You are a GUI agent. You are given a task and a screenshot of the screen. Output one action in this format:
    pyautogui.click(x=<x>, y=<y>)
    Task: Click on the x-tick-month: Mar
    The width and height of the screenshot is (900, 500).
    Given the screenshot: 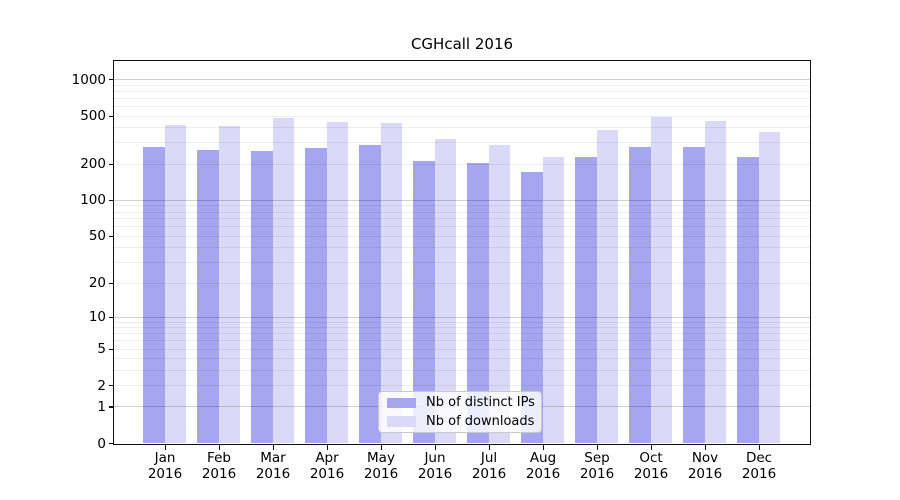 What is the action you would take?
    pyautogui.click(x=273, y=458)
    